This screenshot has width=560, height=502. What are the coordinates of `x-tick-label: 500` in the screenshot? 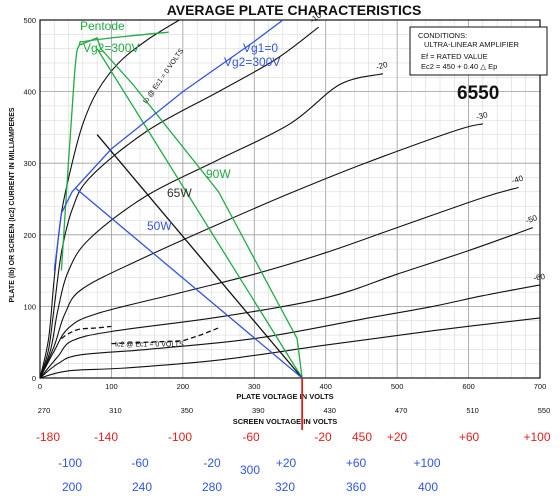 It's located at (397, 386).